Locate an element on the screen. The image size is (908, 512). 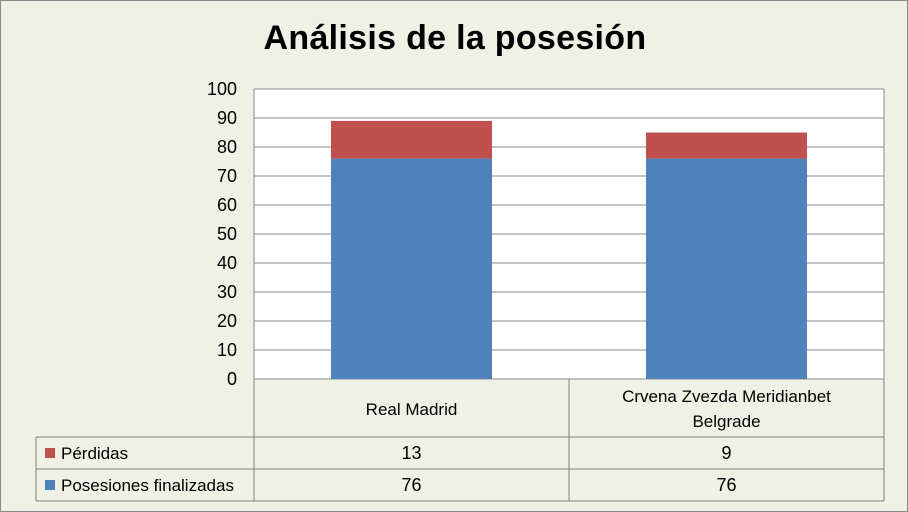
y-tick-label: 80 is located at coordinates (227, 147).